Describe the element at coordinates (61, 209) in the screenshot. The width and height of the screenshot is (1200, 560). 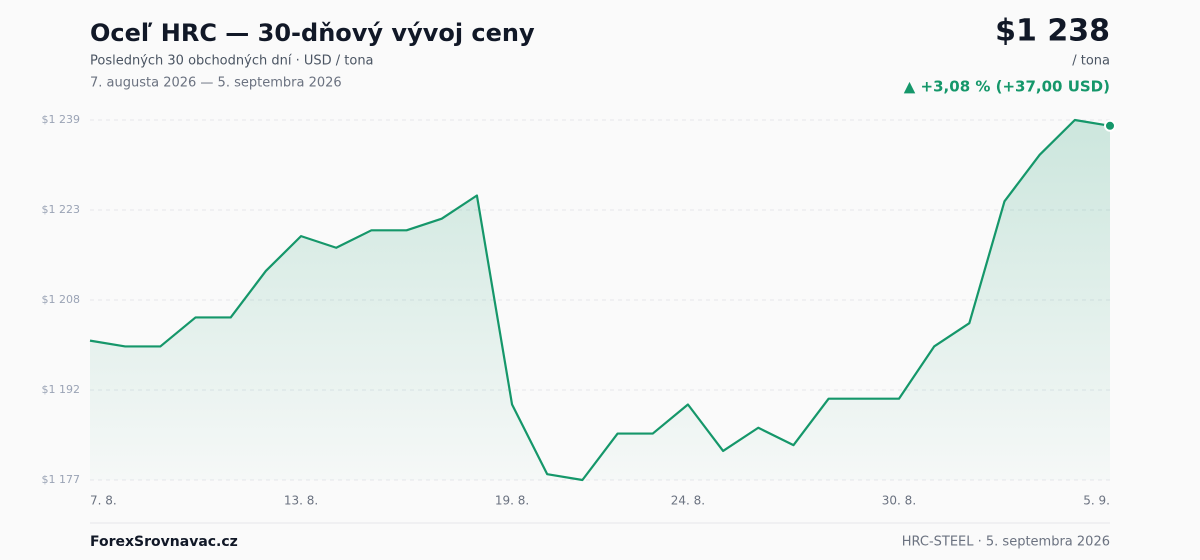
I see `y-tick-label: $1 223` at that location.